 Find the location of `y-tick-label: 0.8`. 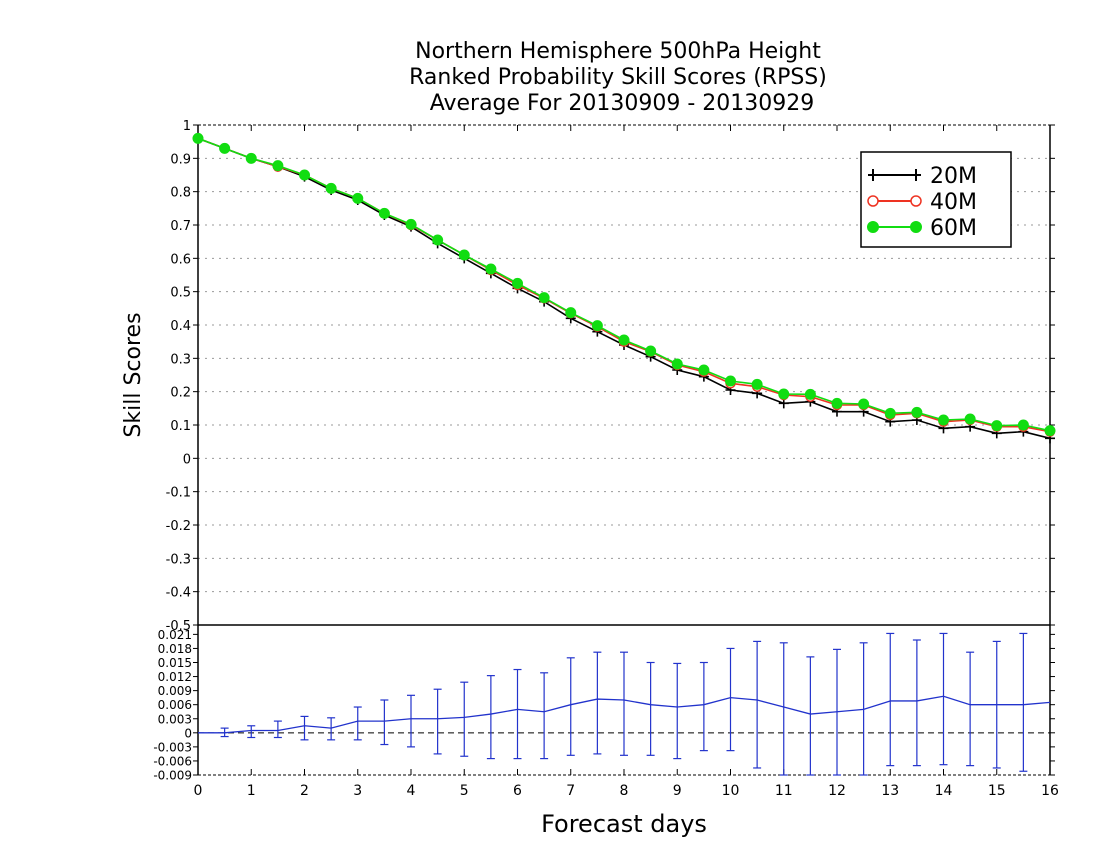

y-tick-label: 0.8 is located at coordinates (180, 193).